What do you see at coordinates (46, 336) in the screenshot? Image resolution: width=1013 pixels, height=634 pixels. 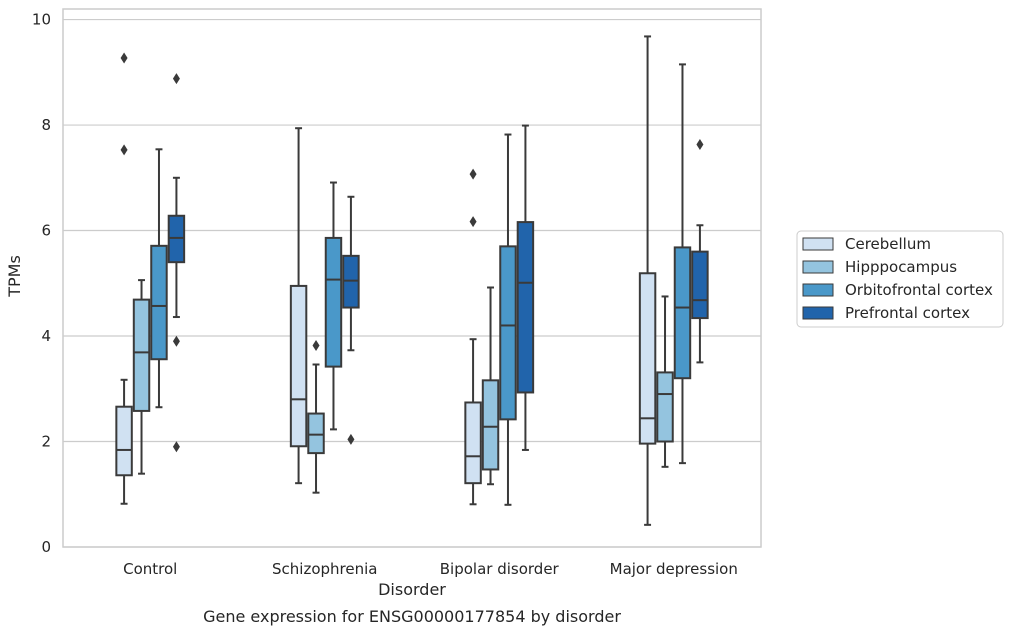 I see `y-tick-label: 4` at bounding box center [46, 336].